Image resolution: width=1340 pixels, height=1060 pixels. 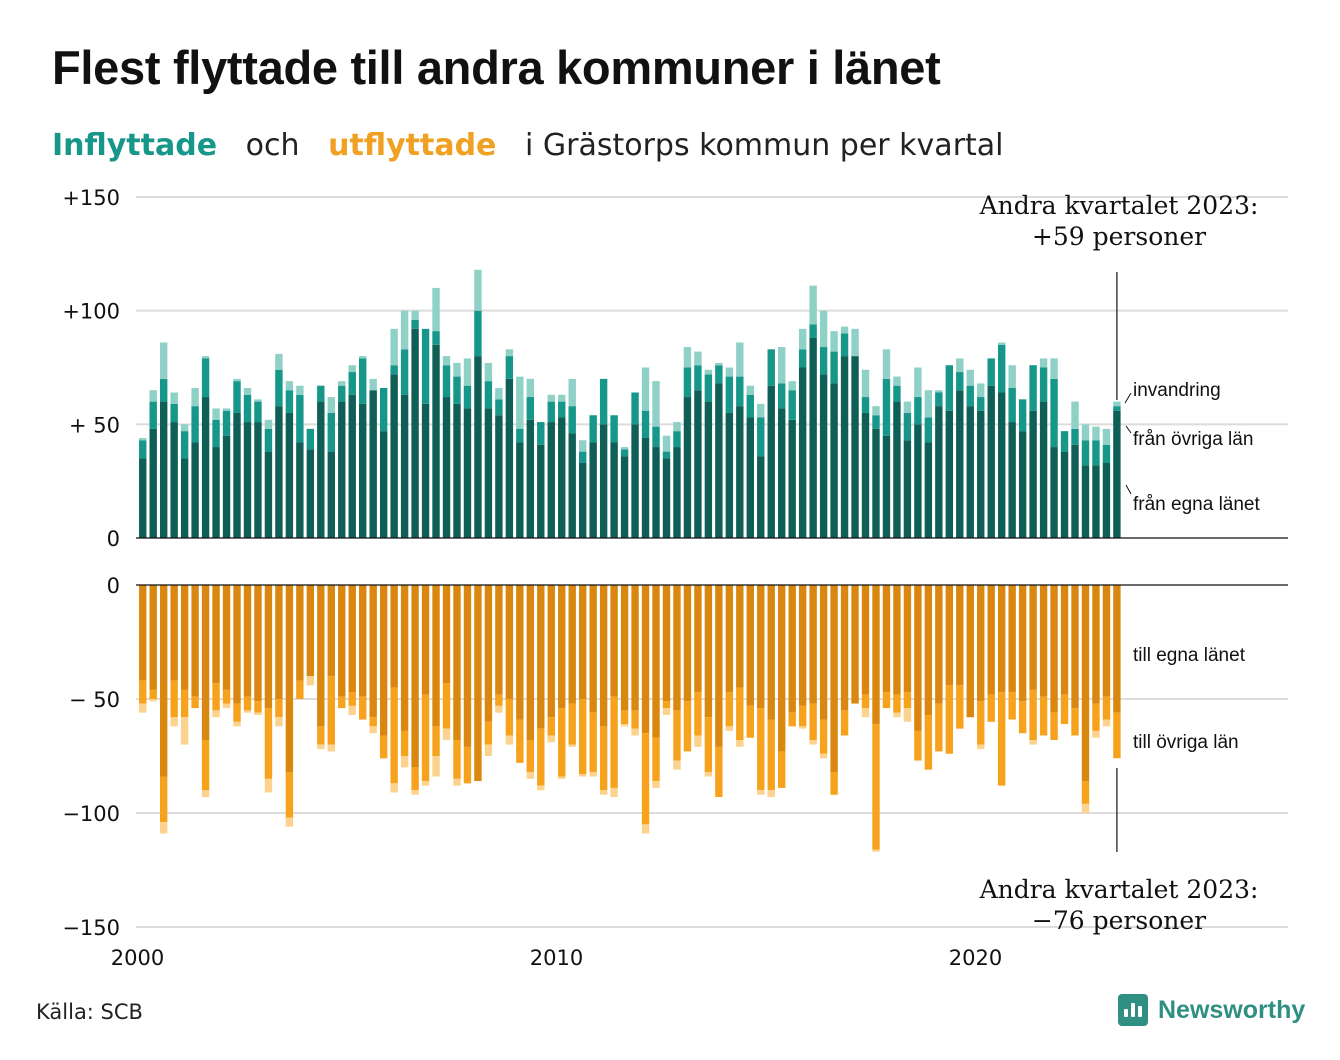 What do you see at coordinates (272, 145) in the screenshot?
I see `subtitle-och: och` at bounding box center [272, 145].